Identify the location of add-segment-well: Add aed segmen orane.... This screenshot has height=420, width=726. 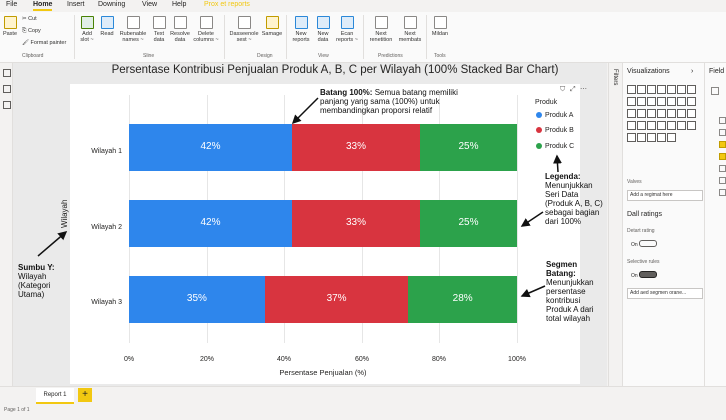
(665, 293).